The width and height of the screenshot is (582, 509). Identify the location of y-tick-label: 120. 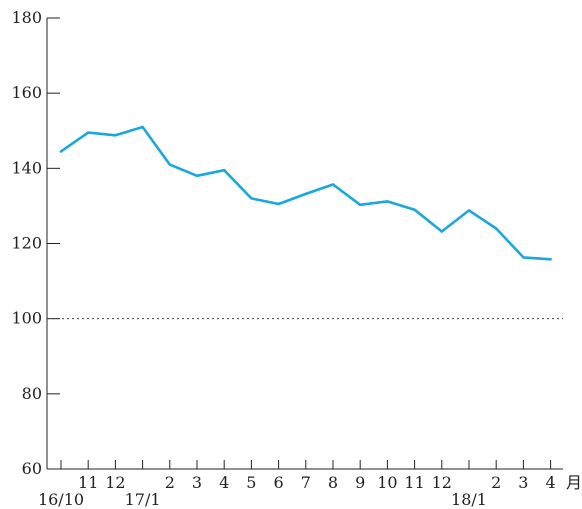
(26, 243).